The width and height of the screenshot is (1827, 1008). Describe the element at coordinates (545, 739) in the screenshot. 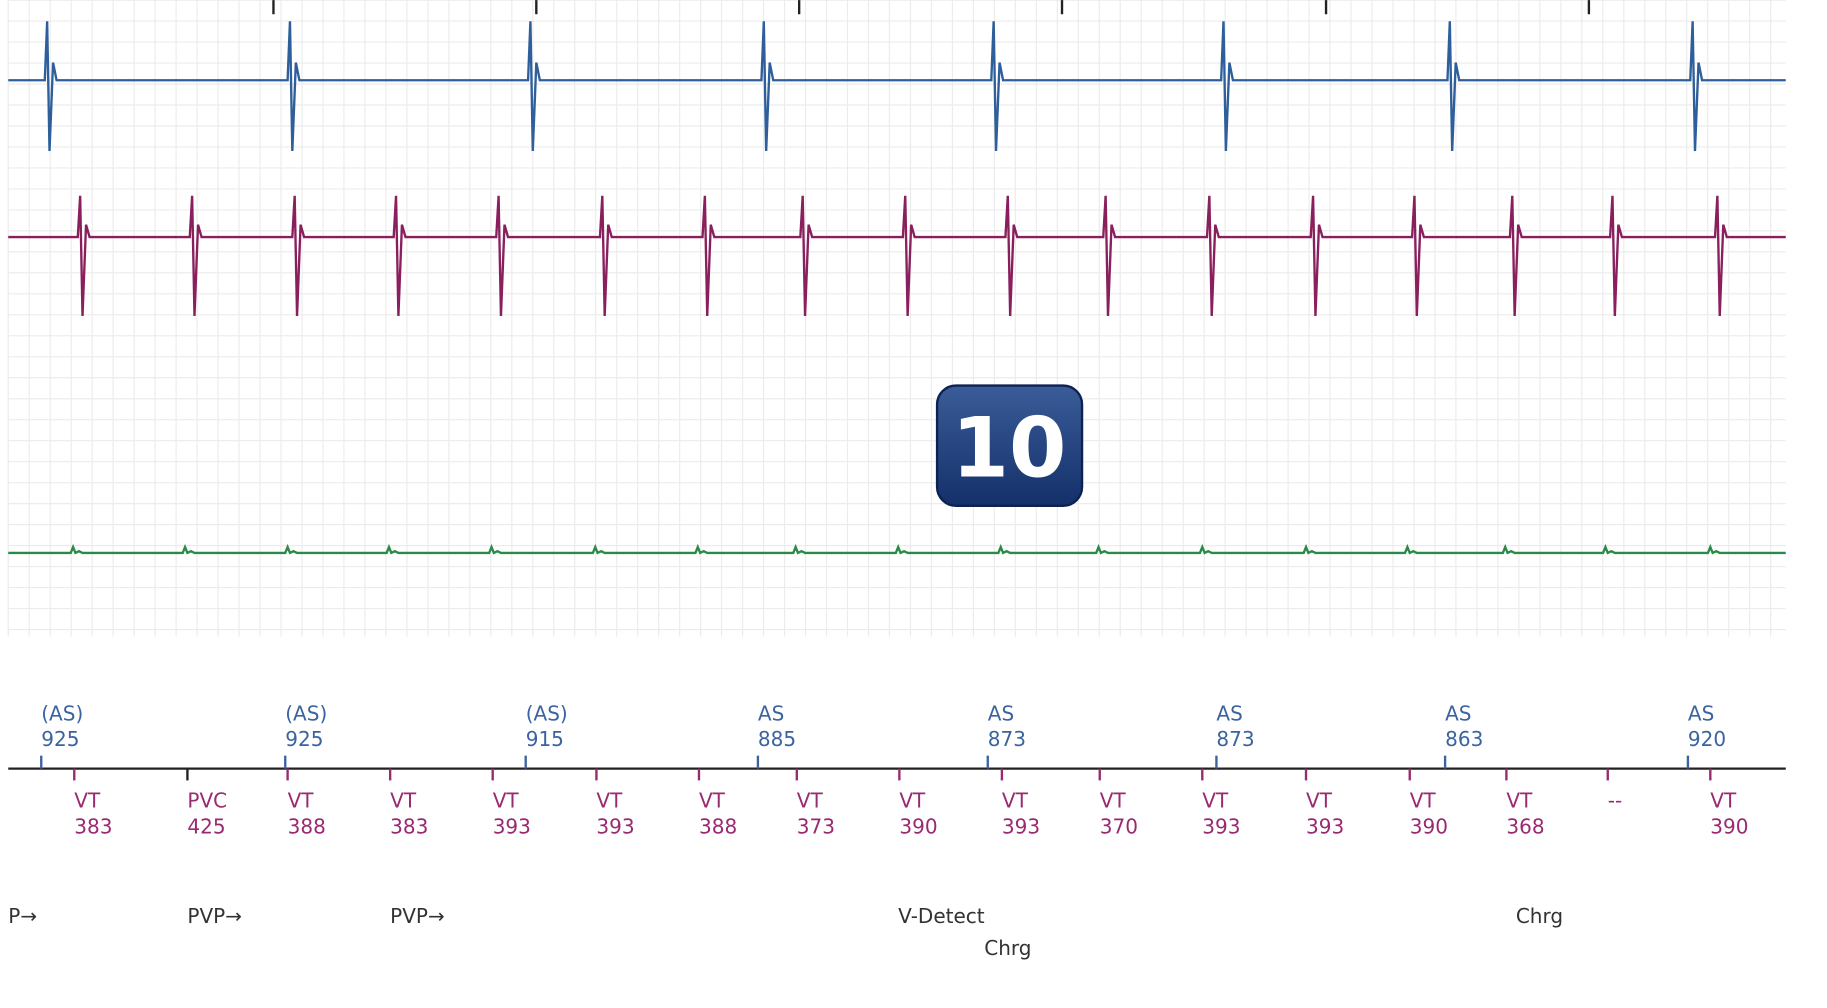

I see `atrial-interval: 915` at that location.